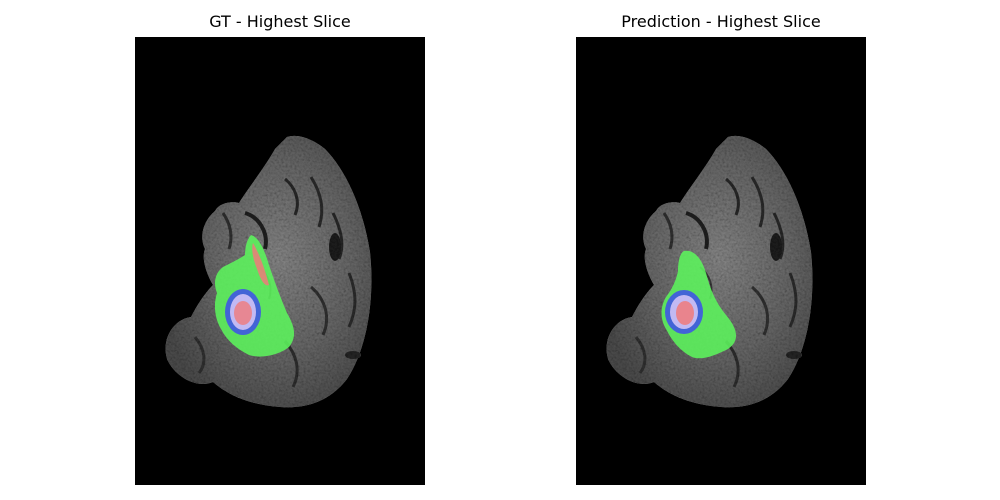 The height and width of the screenshot is (500, 1000). What do you see at coordinates (260, 264) in the screenshot?
I see `gt-label-red` at bounding box center [260, 264].